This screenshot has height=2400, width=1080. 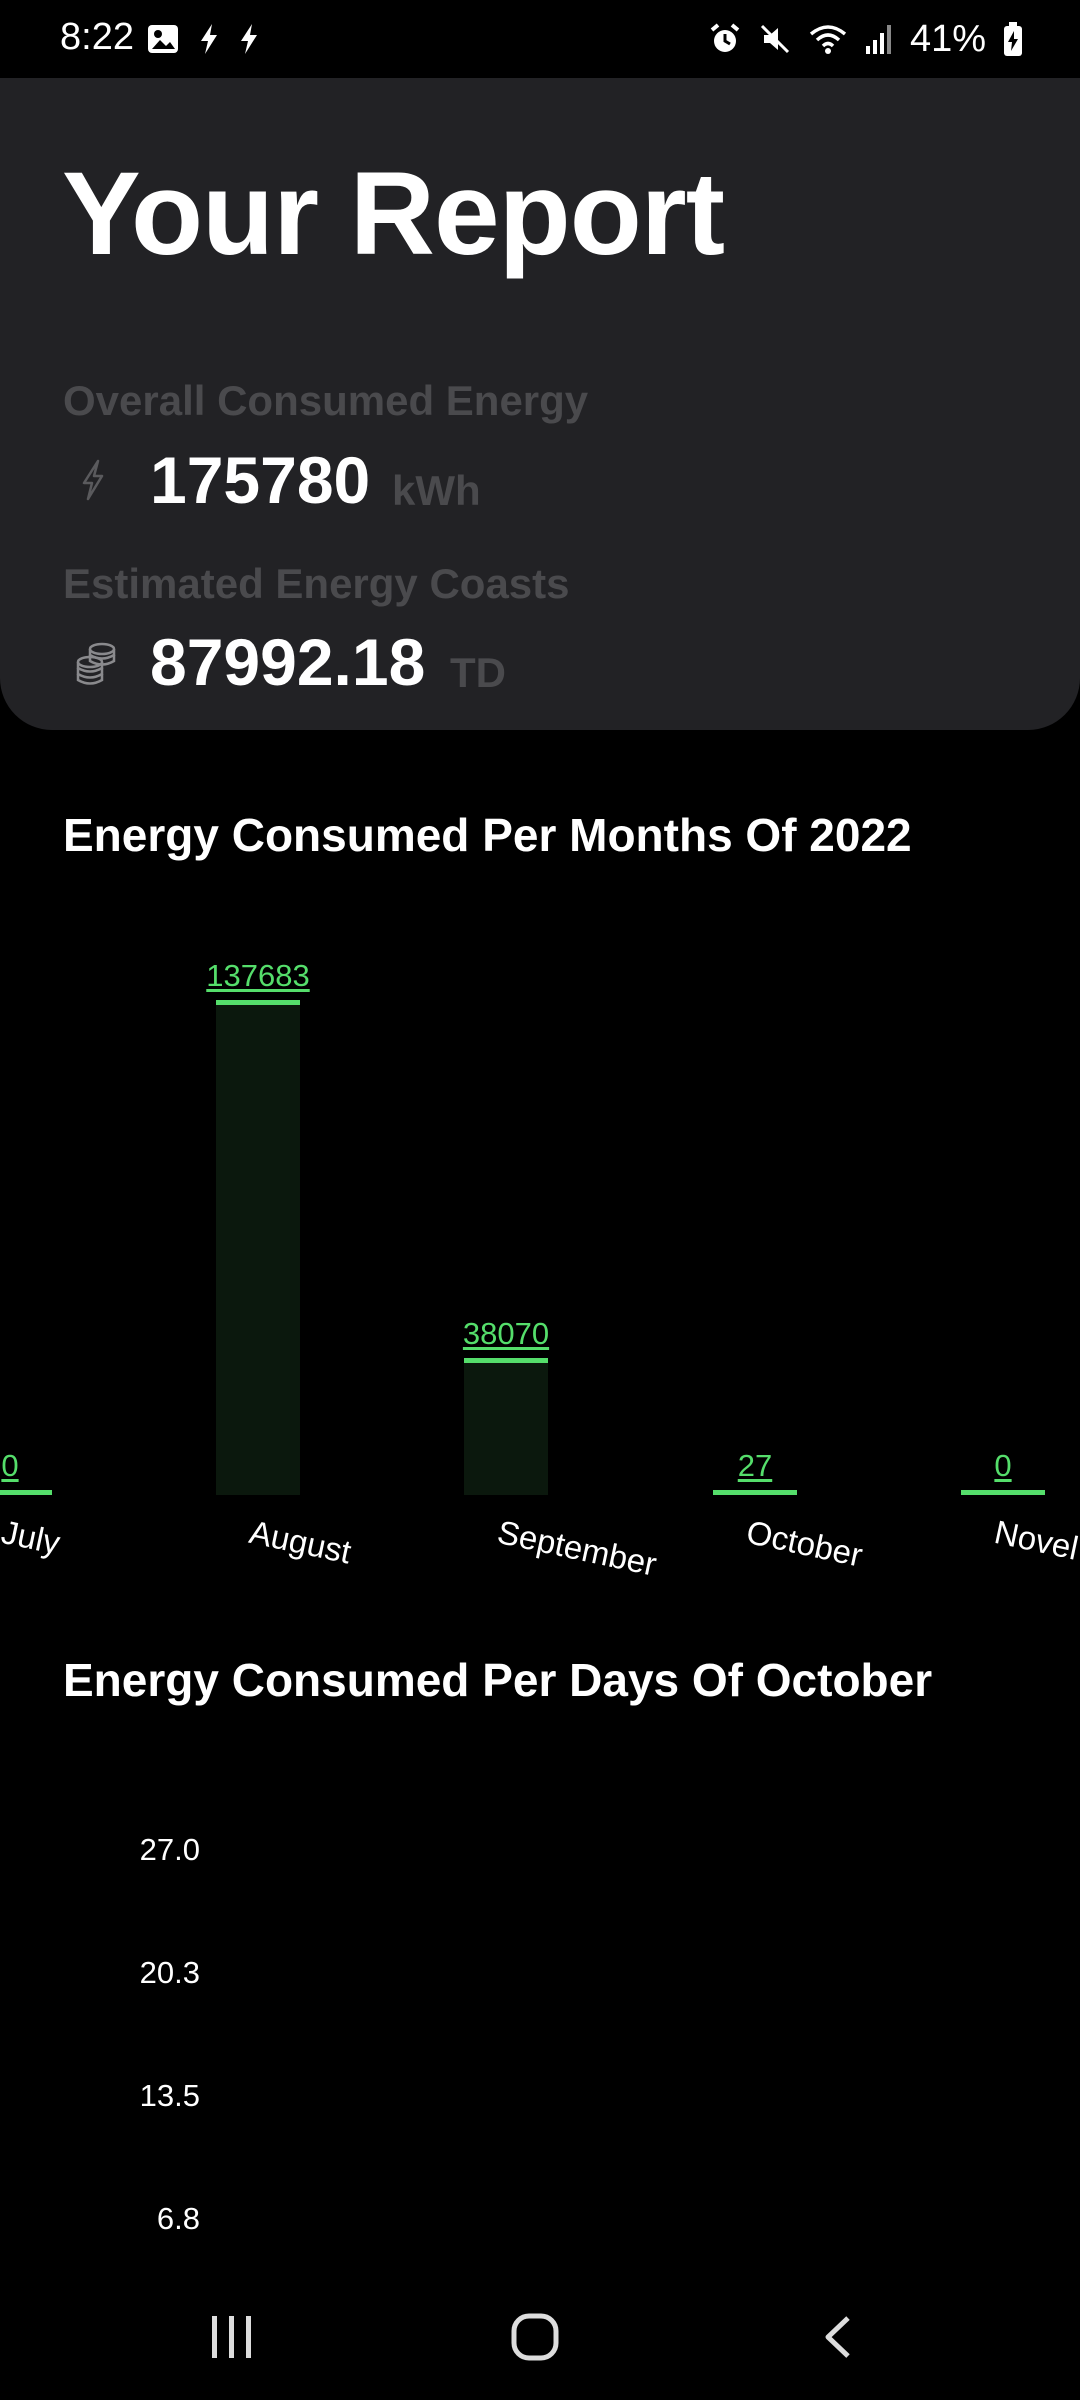 What do you see at coordinates (828, 39) in the screenshot?
I see `wifi-icon` at bounding box center [828, 39].